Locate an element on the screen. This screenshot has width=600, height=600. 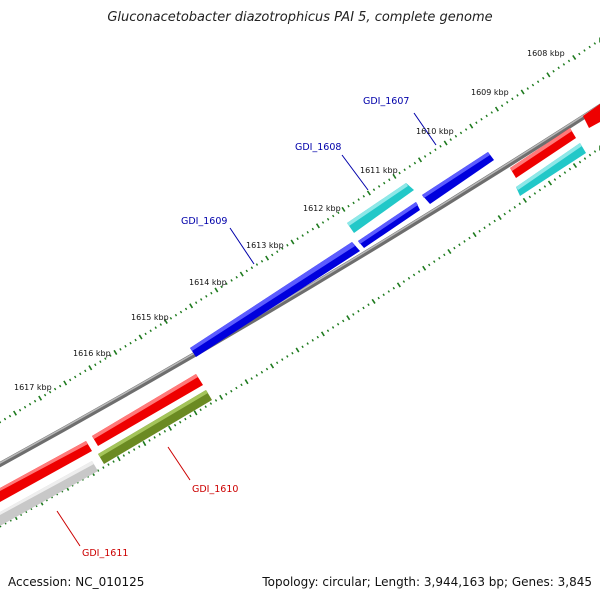
accession-text: Accession: NC_010125 is located at coordinates (76, 582).